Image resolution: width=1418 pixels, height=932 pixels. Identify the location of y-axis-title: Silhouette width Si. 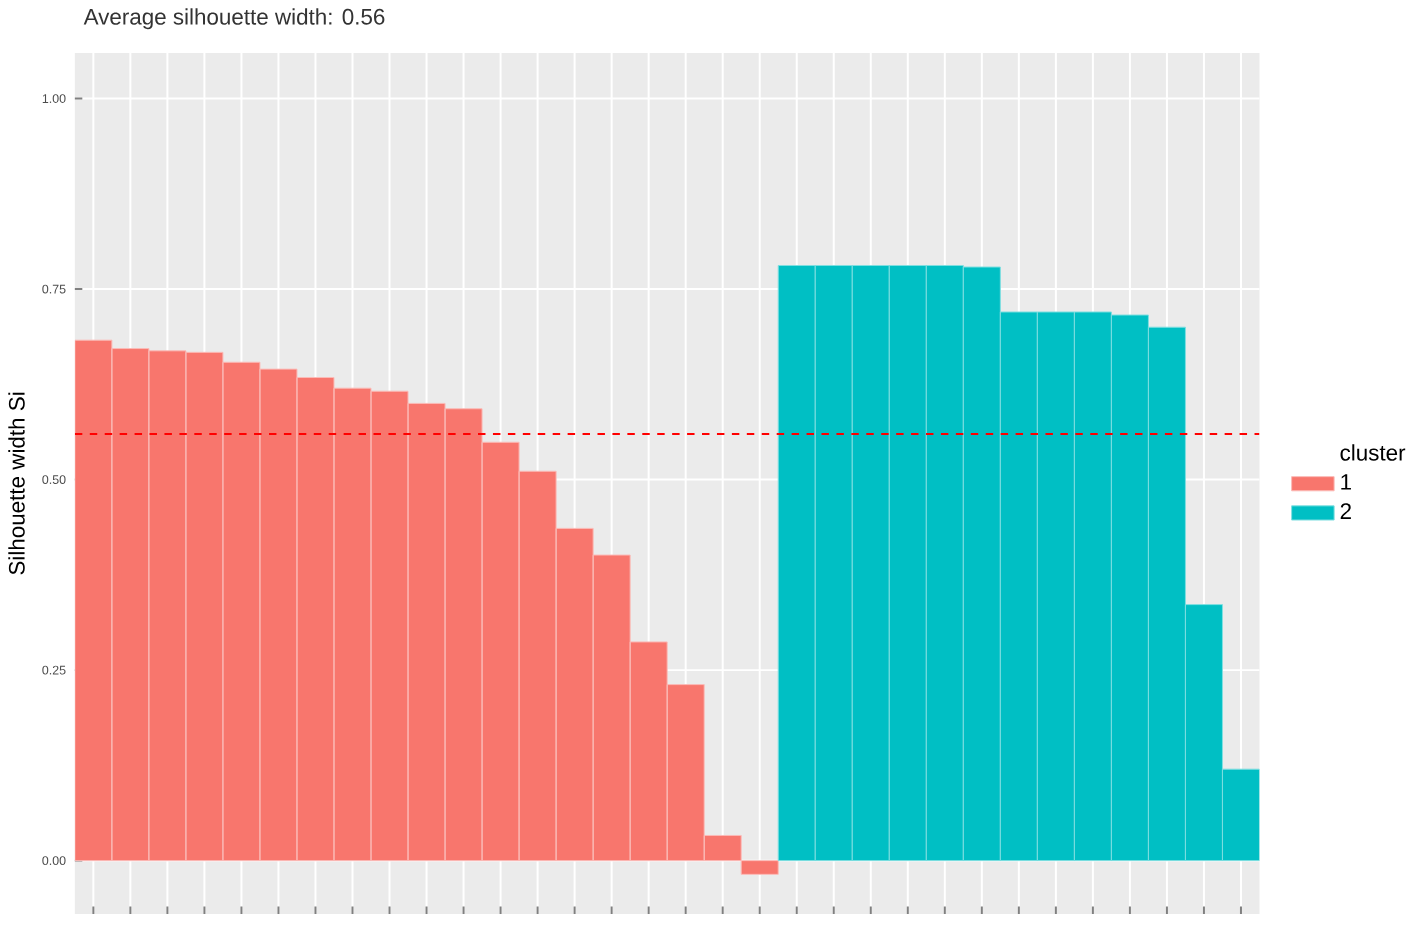
(16, 484).